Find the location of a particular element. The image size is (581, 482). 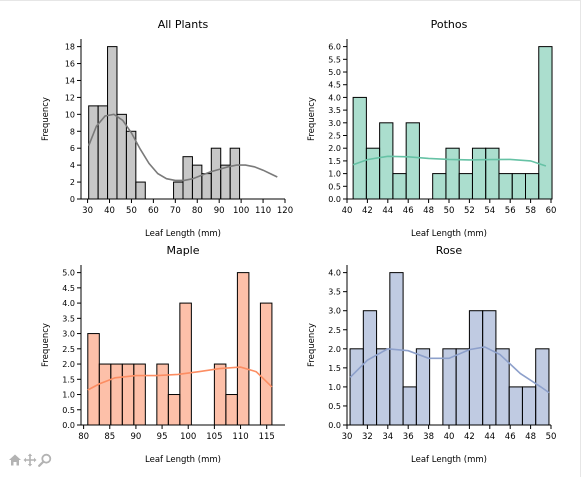

x-tick-label: 32 is located at coordinates (367, 437).